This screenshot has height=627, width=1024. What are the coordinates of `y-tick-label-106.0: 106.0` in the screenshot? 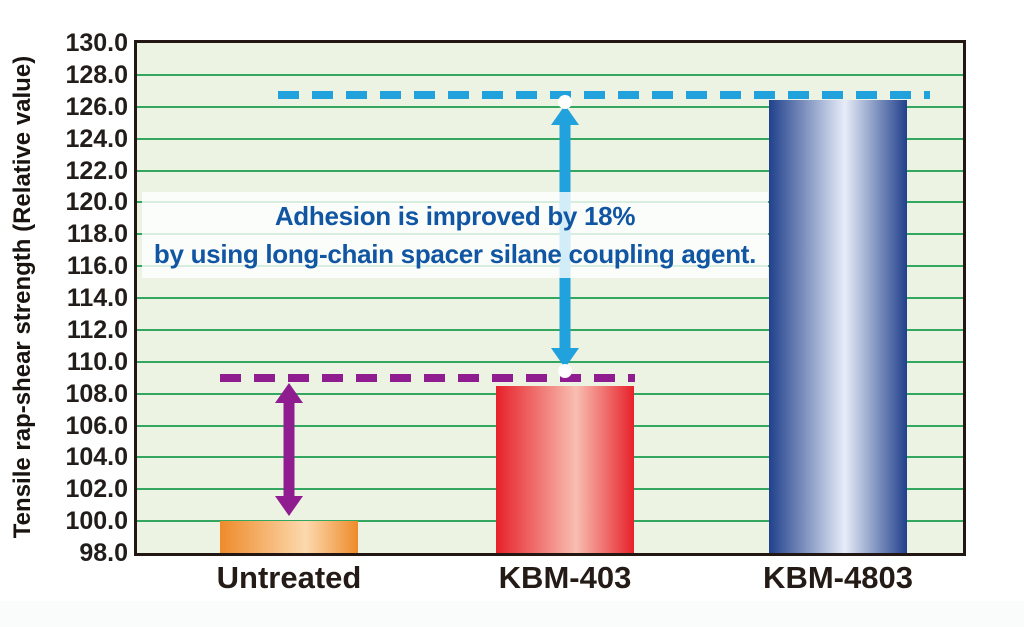 It's located at (96, 425).